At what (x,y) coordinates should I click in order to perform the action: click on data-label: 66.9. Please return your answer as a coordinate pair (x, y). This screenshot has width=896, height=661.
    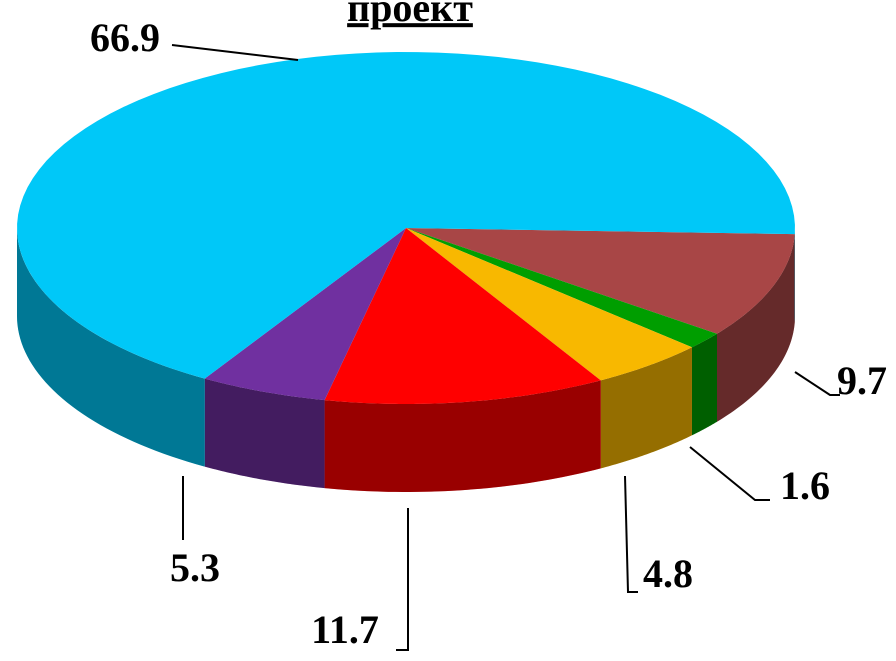
    Looking at the image, I should click on (125, 37).